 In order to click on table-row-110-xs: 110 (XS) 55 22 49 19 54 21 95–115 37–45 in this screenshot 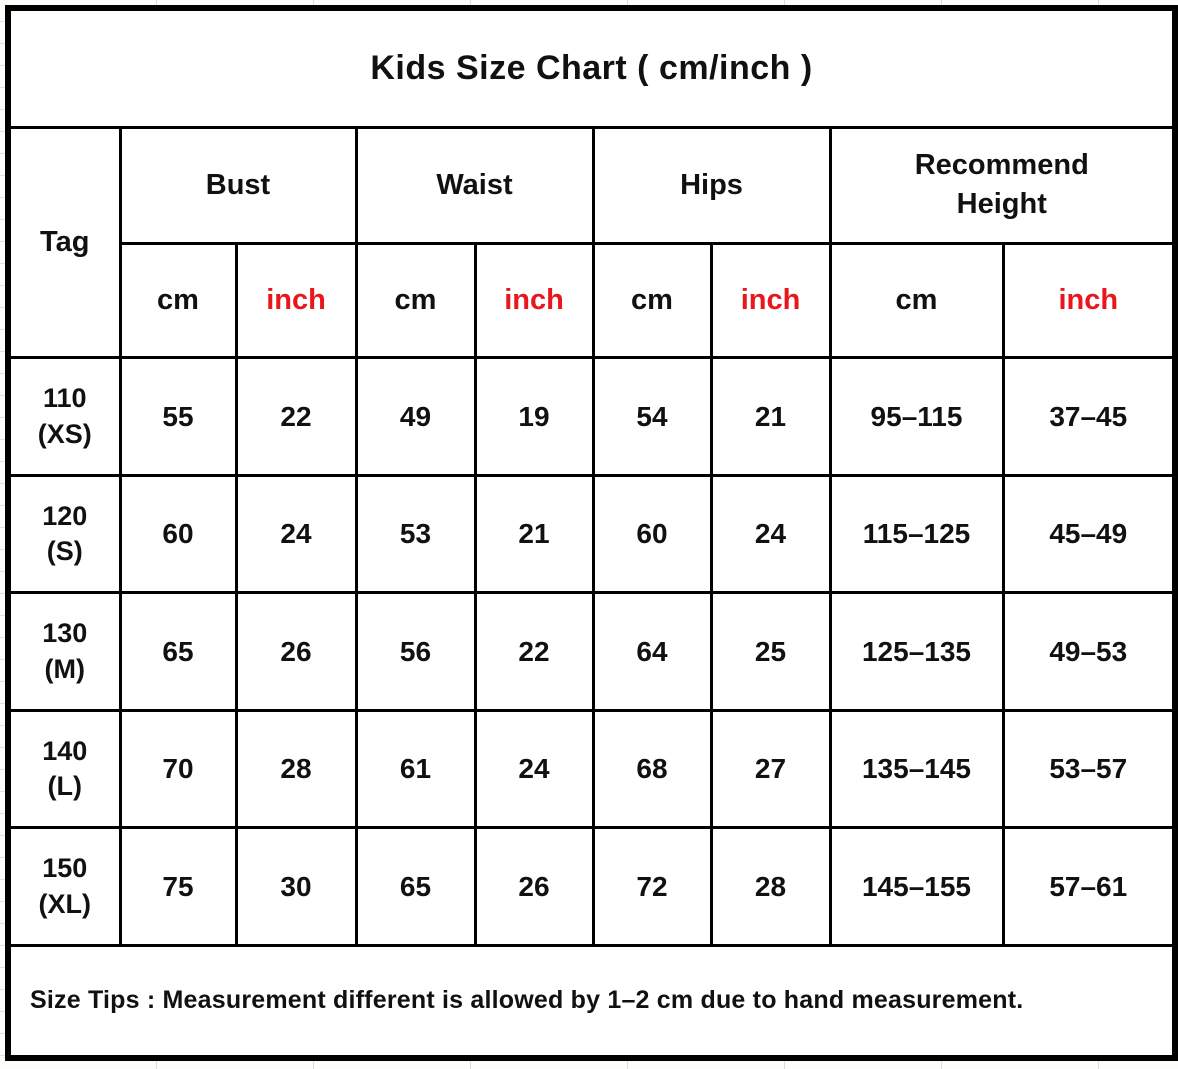, I will do `click(591, 416)`.